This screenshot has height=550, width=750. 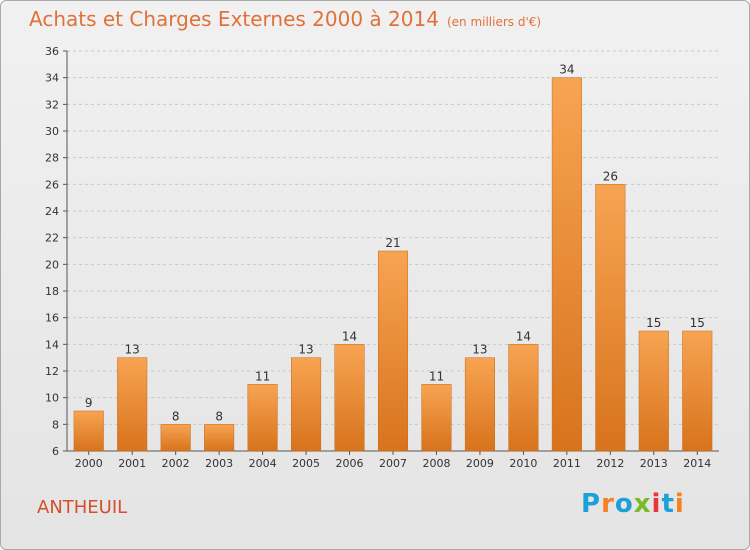 I want to click on x-tick-label-2014: 2014, so click(x=697, y=463).